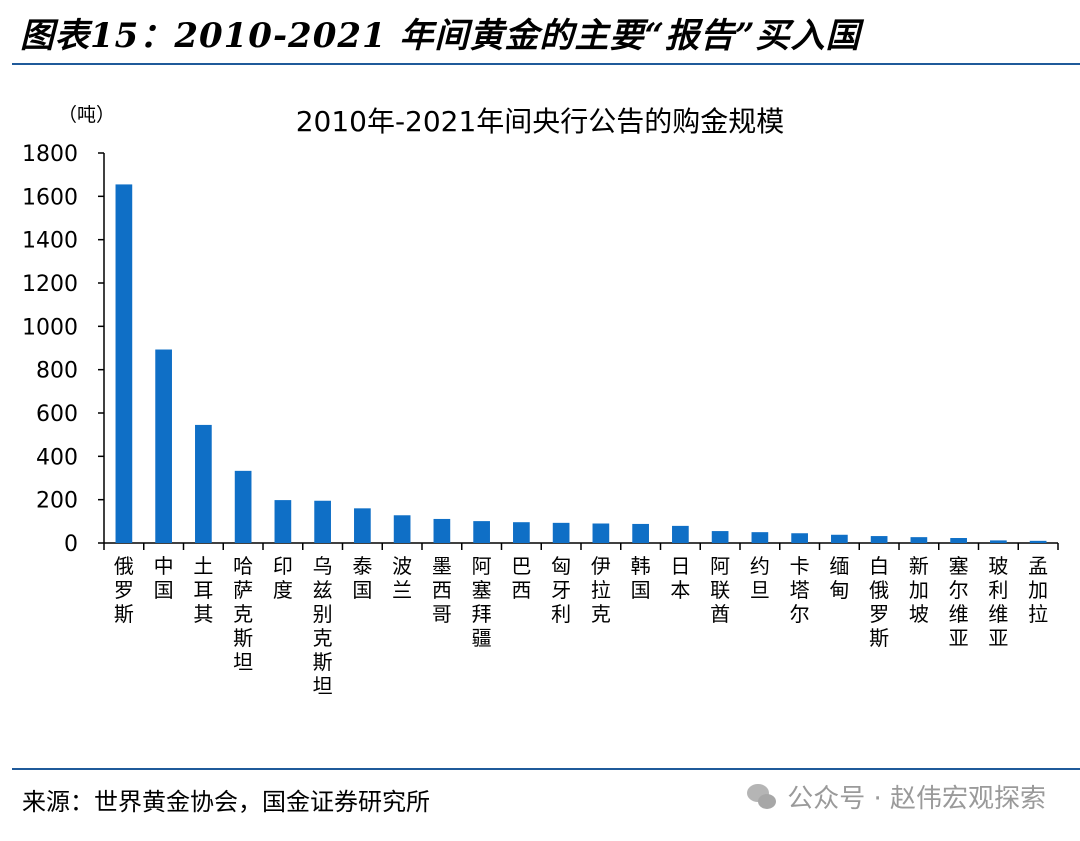 Image resolution: width=1080 pixels, height=841 pixels. What do you see at coordinates (680, 578) in the screenshot?
I see `x-category-label: 日本` at bounding box center [680, 578].